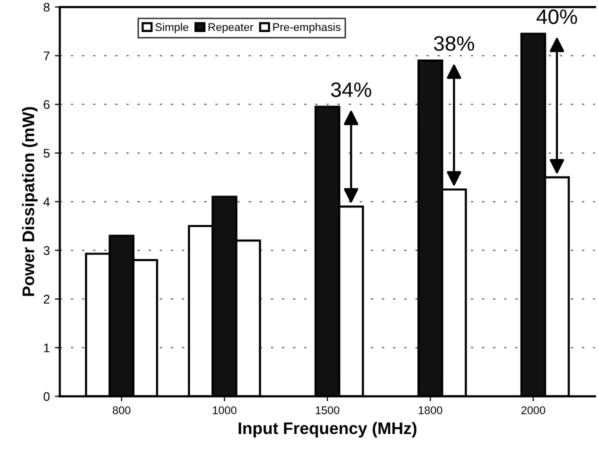 This screenshot has width=598, height=469. Describe the element at coordinates (454, 43) in the screenshot. I see `annotation: 38%` at that location.